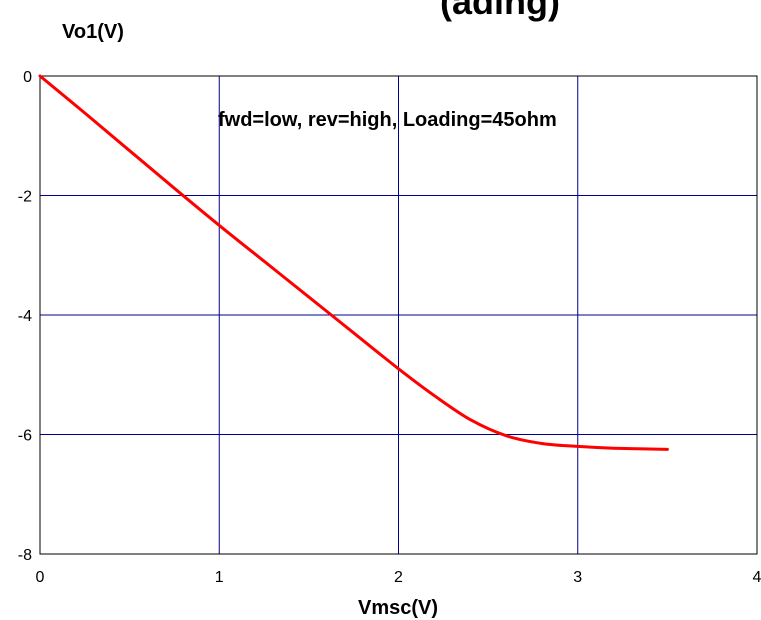  Describe the element at coordinates (757, 577) in the screenshot. I see `x-tick-label-4: 4` at that location.